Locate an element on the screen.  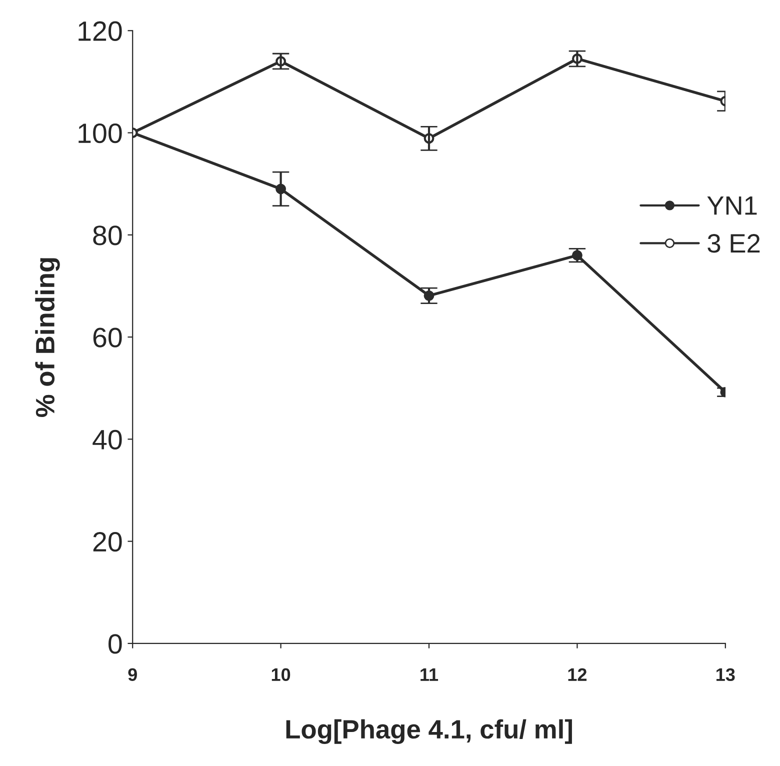
y-tick-label: 60 is located at coordinates (107, 338).